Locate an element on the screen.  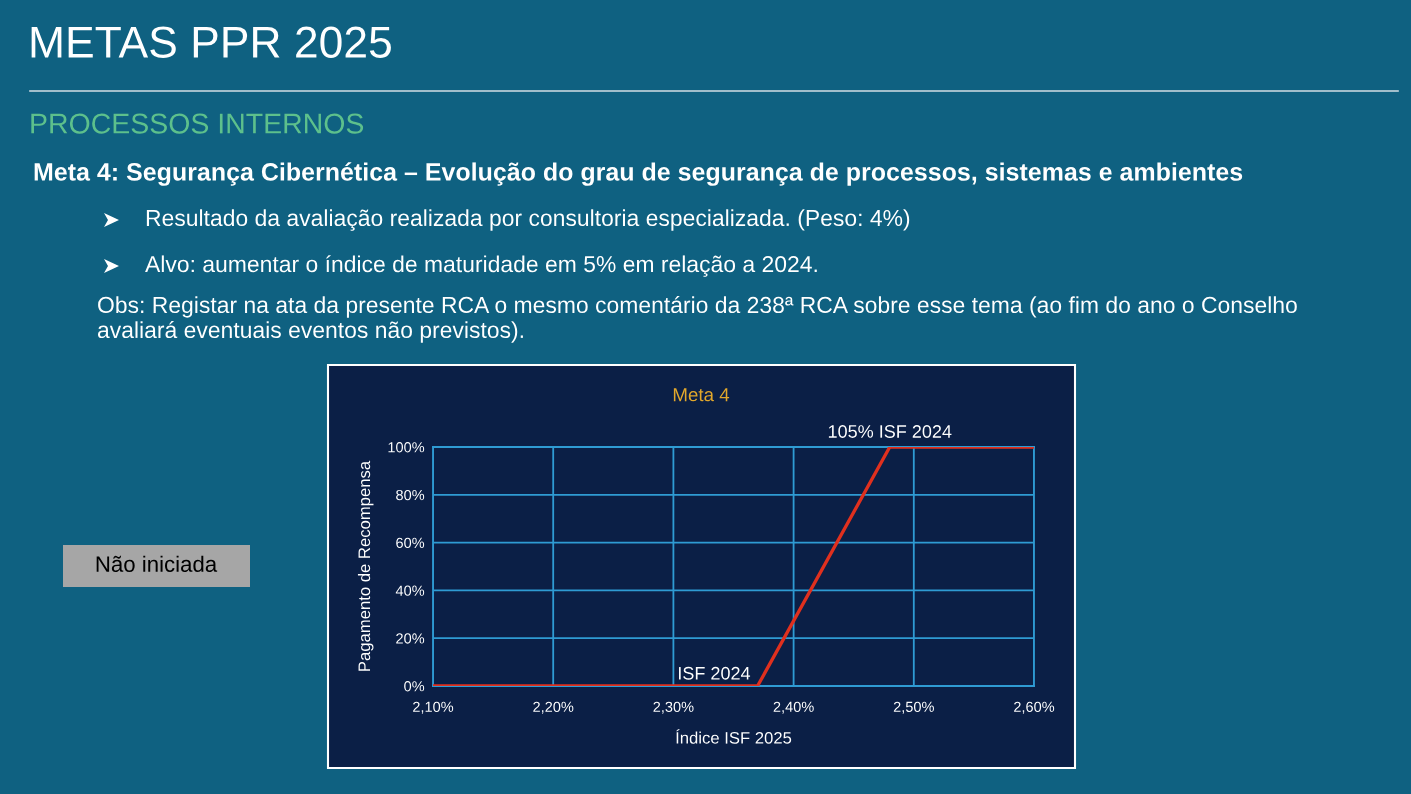
x-tick-label: 2,30% is located at coordinates (673, 707).